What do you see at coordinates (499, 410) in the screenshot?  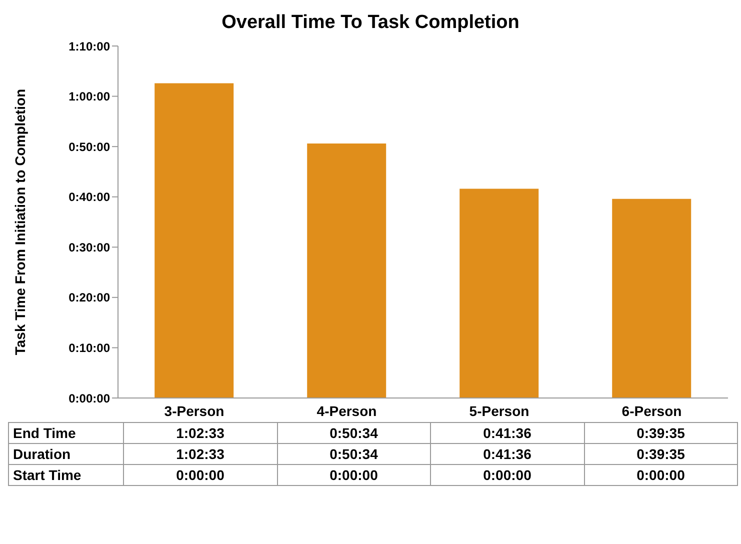 I see `x-tick-label: 5-Person` at bounding box center [499, 410].